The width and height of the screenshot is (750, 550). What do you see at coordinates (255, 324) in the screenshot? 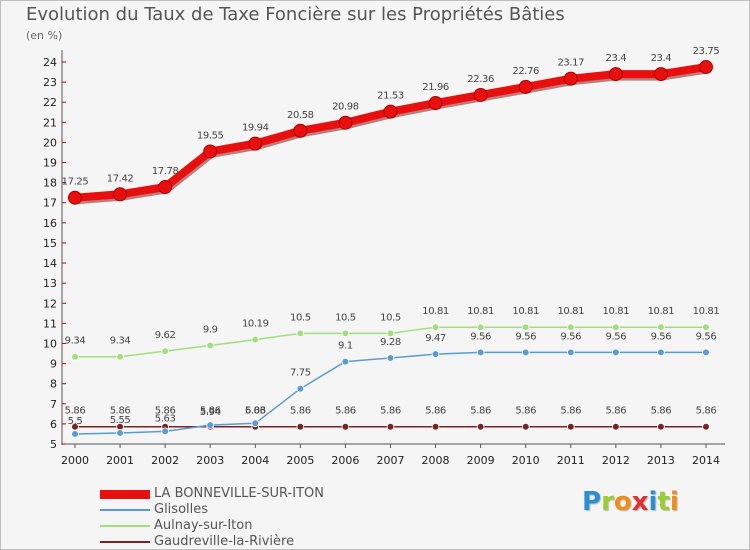
I see `data-label: 10.19` at bounding box center [255, 324].